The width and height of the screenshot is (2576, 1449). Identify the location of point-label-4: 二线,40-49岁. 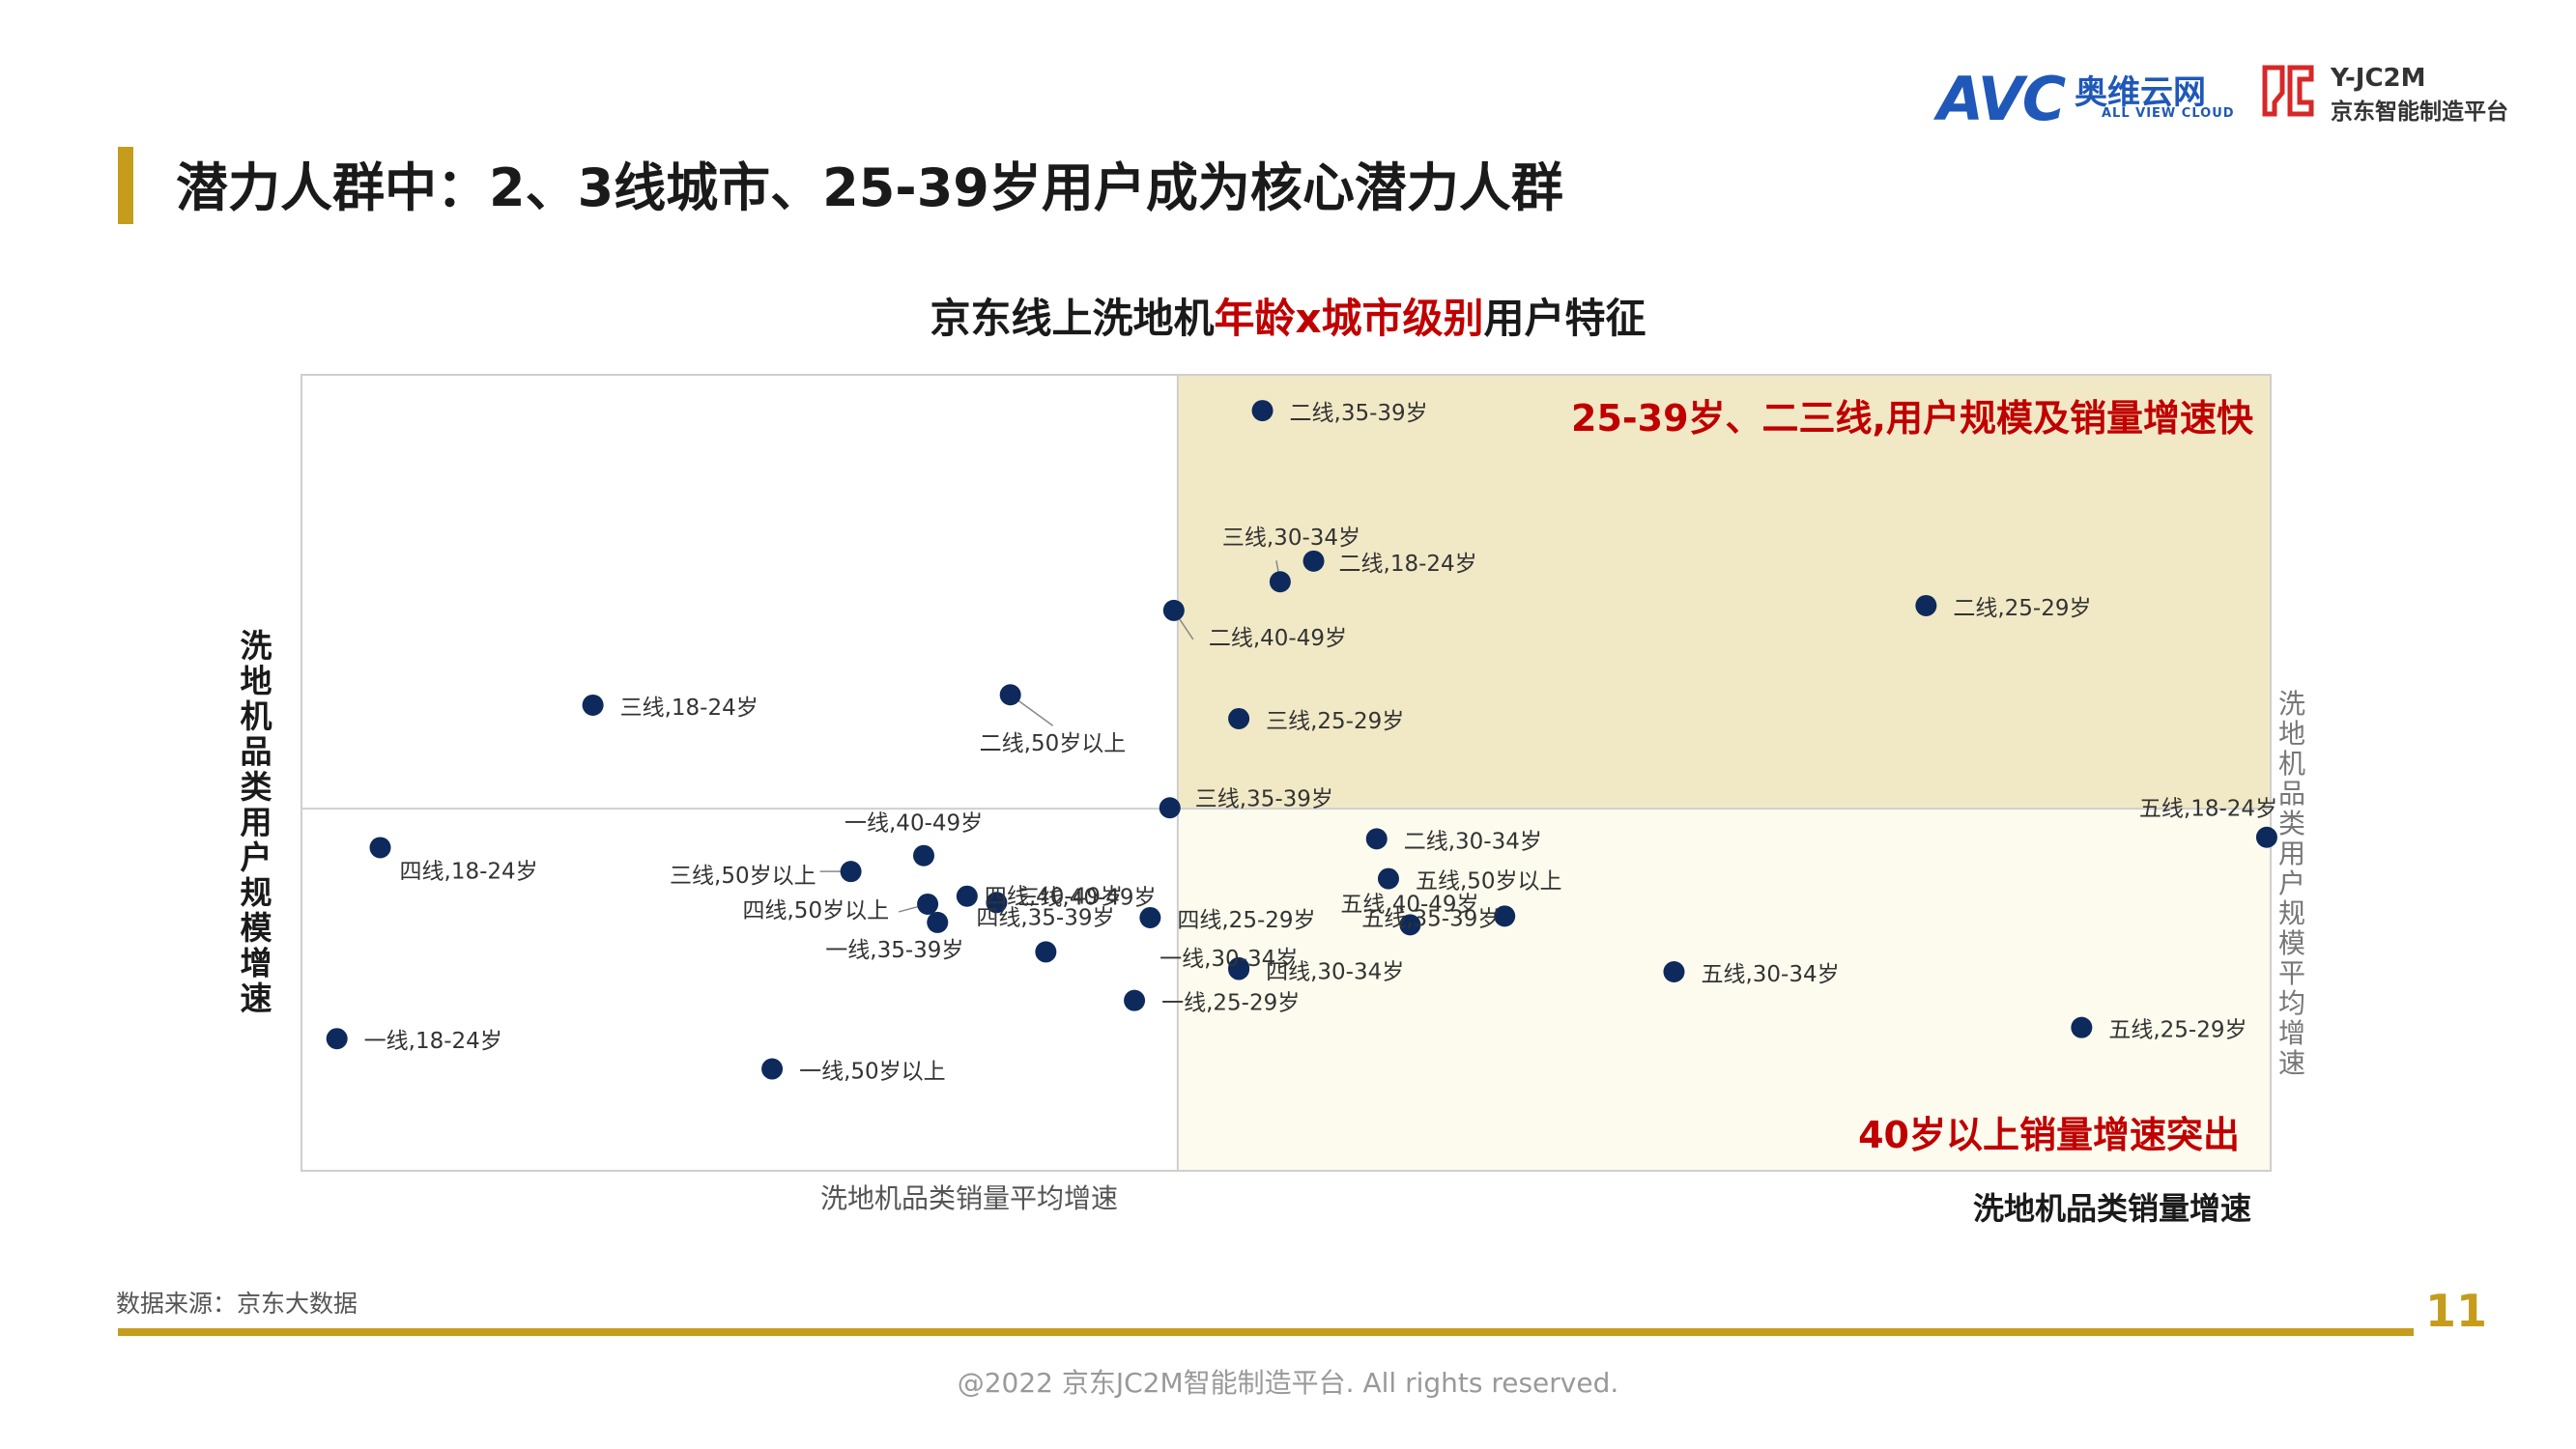
(1278, 638).